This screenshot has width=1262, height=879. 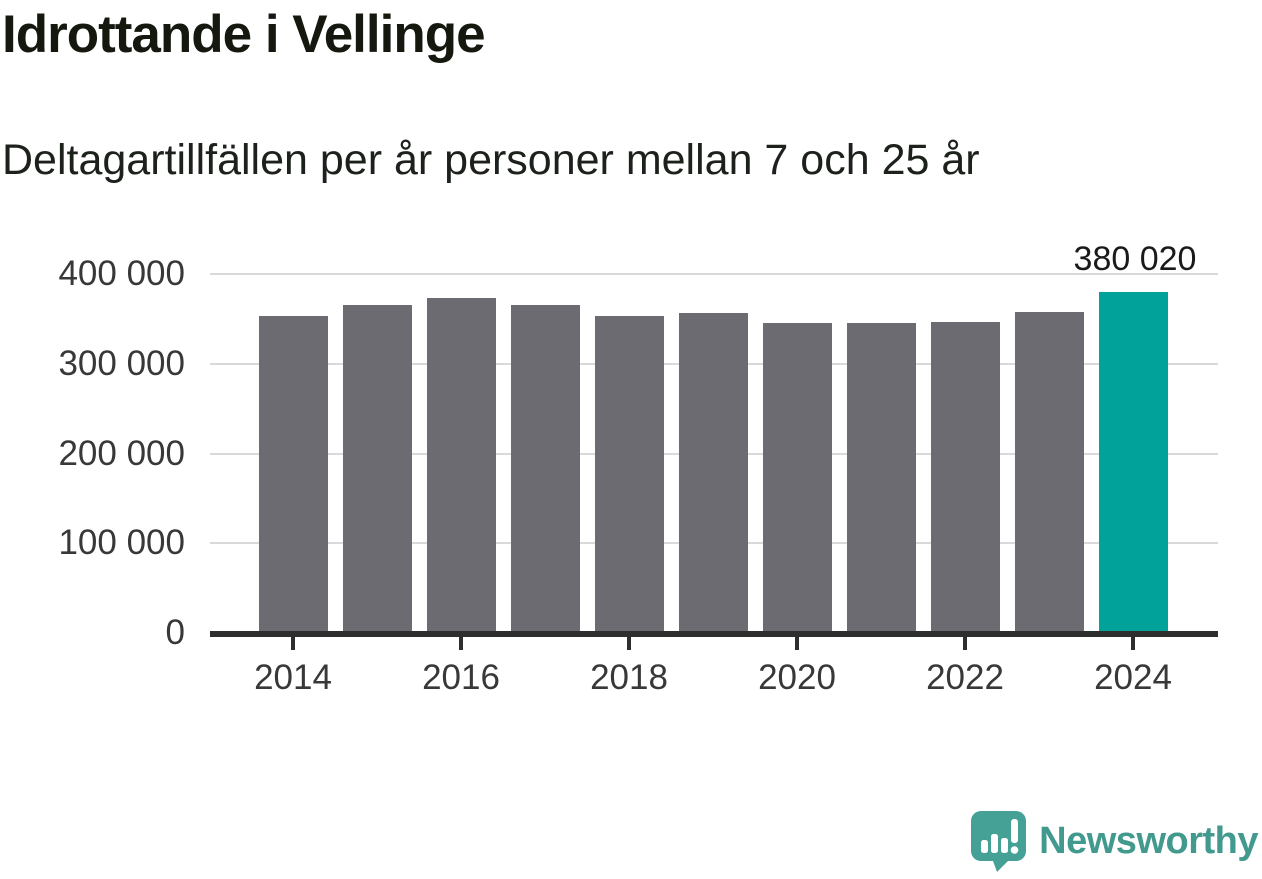 What do you see at coordinates (797, 643) in the screenshot?
I see `x-tick-2020` at bounding box center [797, 643].